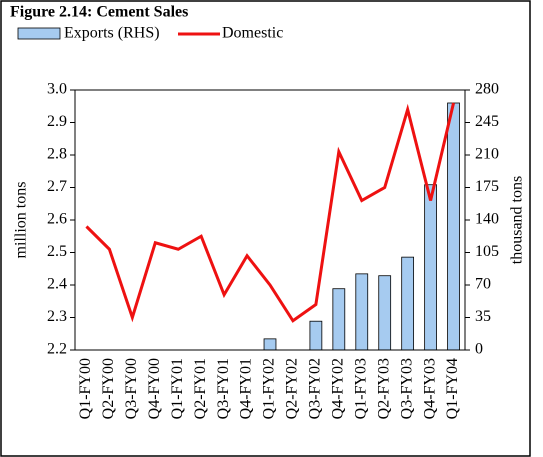 Image resolution: width=543 pixels, height=457 pixels. Describe the element at coordinates (246, 388) in the screenshot. I see `x-tick-label: Q4-FY01` at that location.